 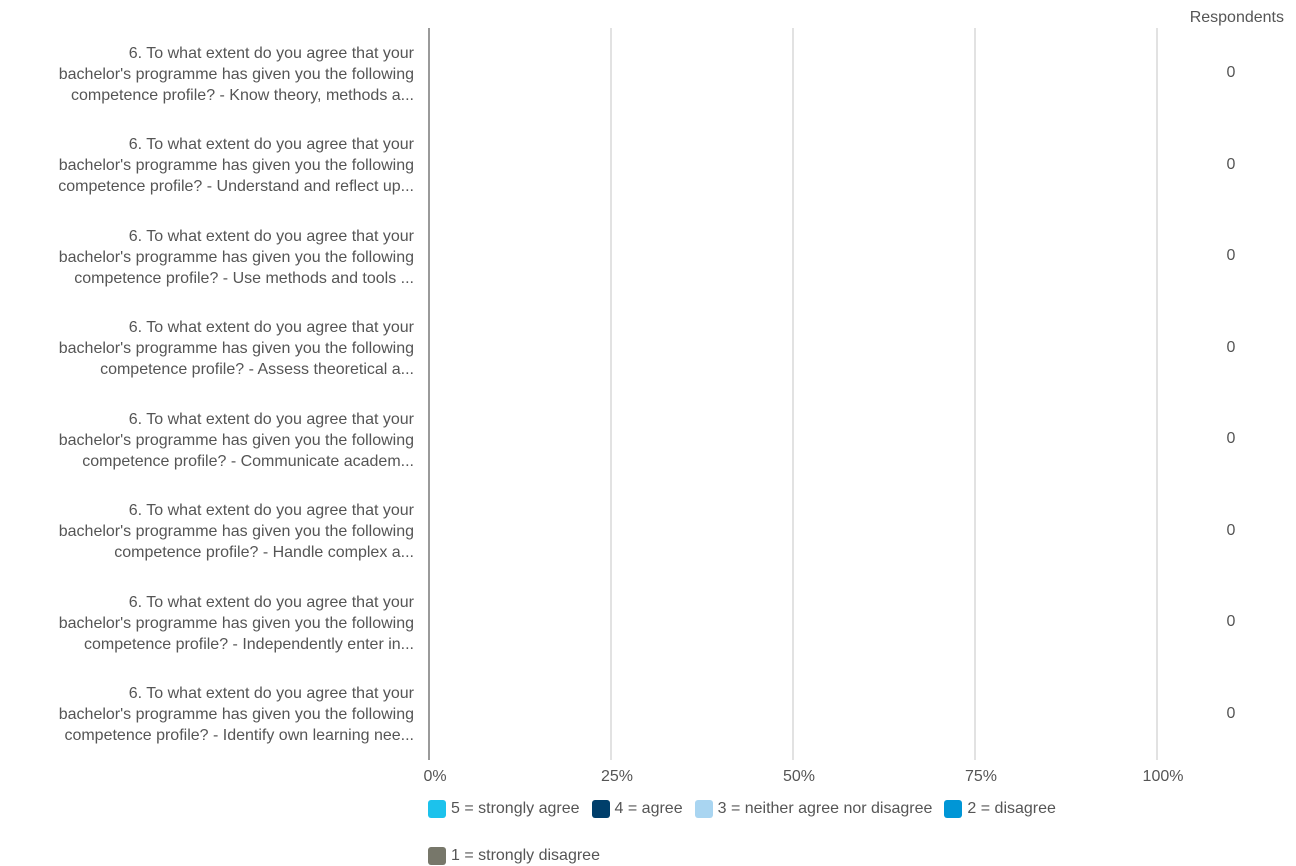 I want to click on x-tick-label: 25%, so click(x=617, y=776).